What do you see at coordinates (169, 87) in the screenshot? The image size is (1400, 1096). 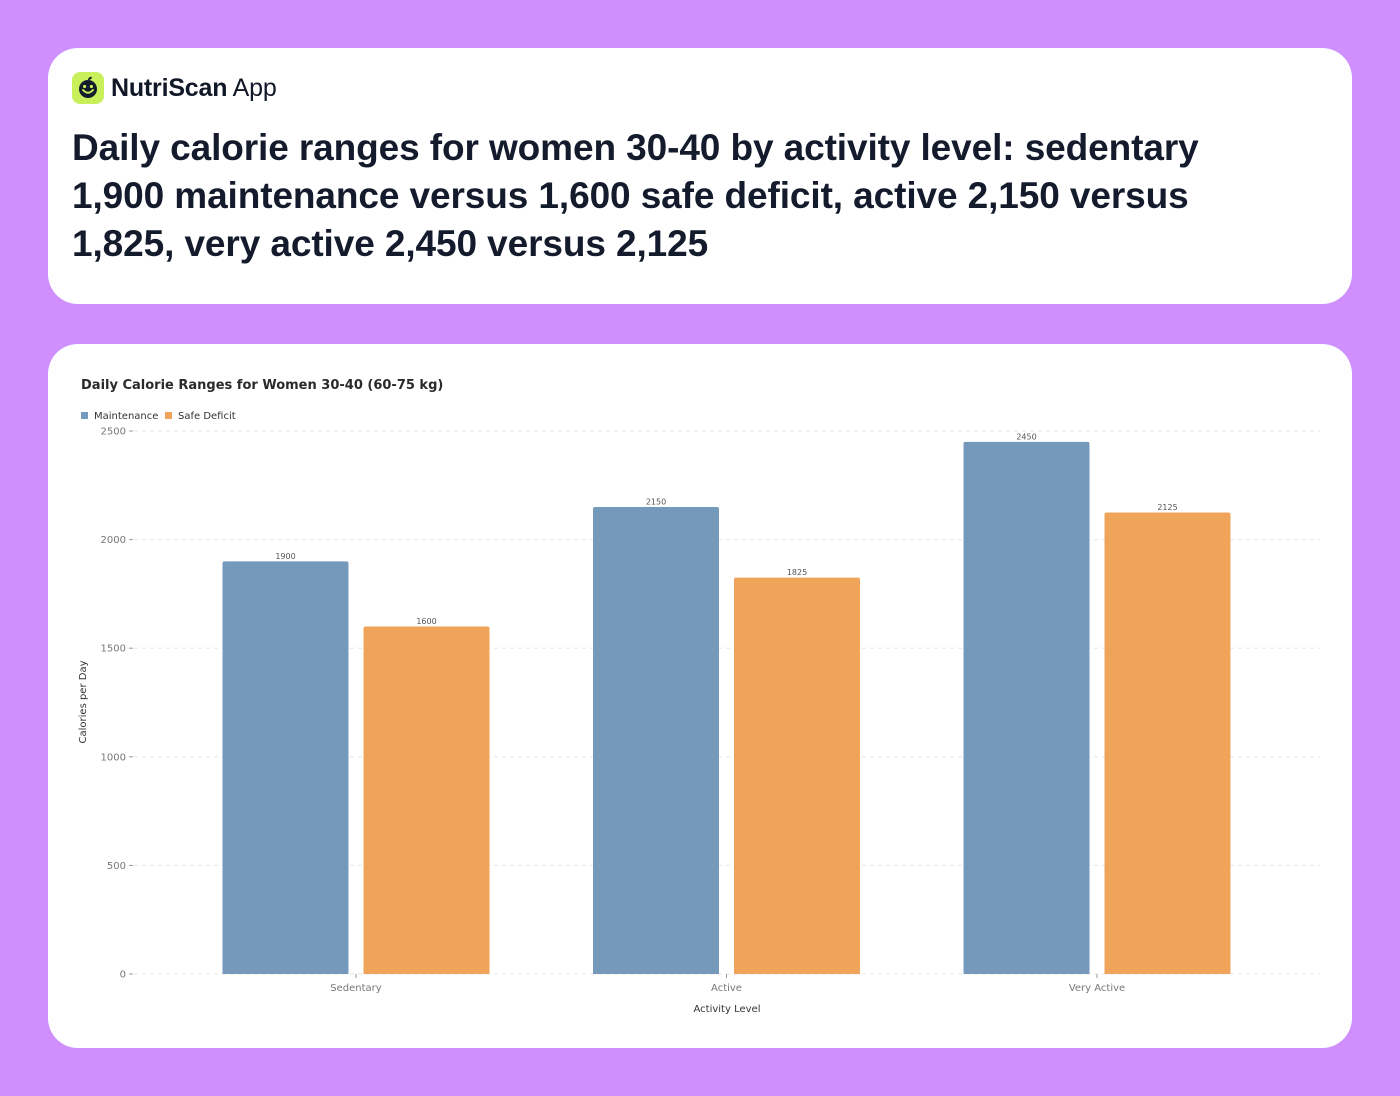 I see `brand-name-bold: NutriScan` at bounding box center [169, 87].